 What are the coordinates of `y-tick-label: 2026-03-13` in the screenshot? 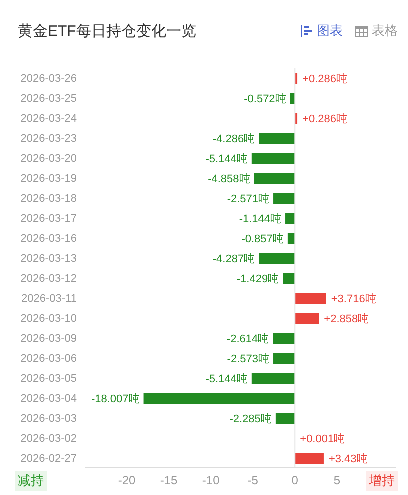 It's located at (48, 258).